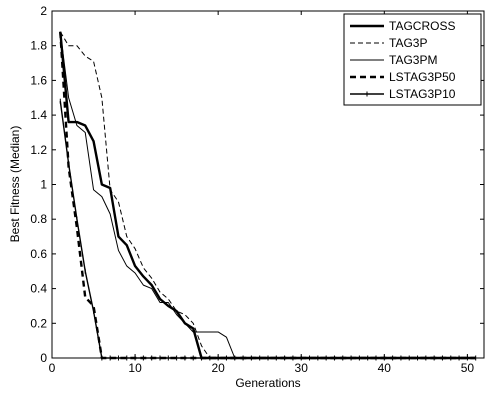 Image resolution: width=491 pixels, height=393 pixels. What do you see at coordinates (43, 185) in the screenshot?
I see `y-tick-label: 1` at bounding box center [43, 185].